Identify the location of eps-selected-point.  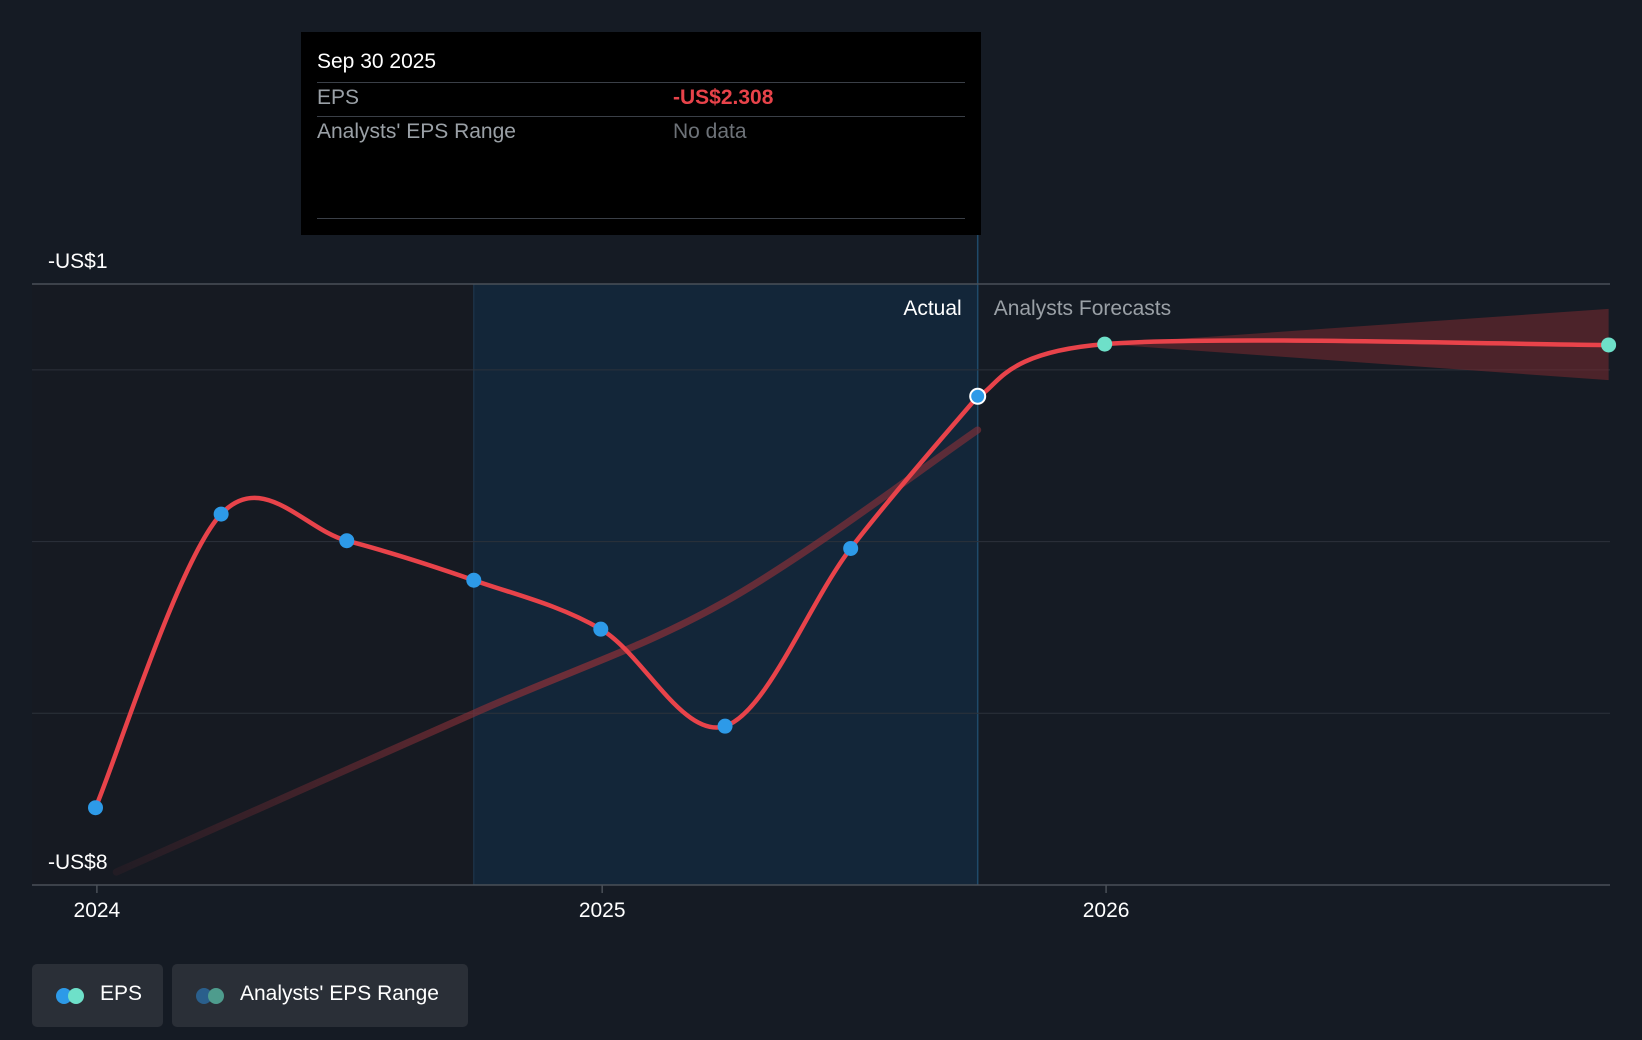
(978, 396).